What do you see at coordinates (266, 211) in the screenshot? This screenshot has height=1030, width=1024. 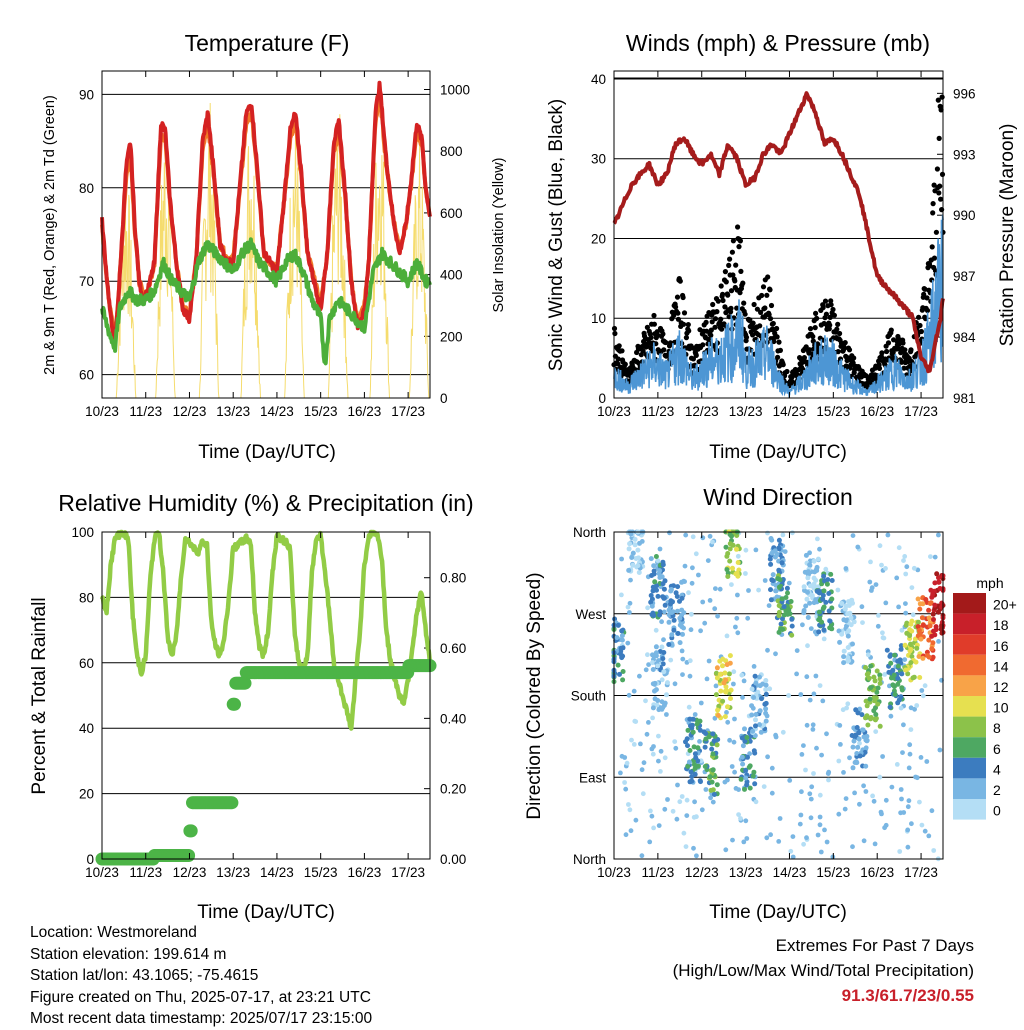 I see `temp-2m-series` at bounding box center [266, 211].